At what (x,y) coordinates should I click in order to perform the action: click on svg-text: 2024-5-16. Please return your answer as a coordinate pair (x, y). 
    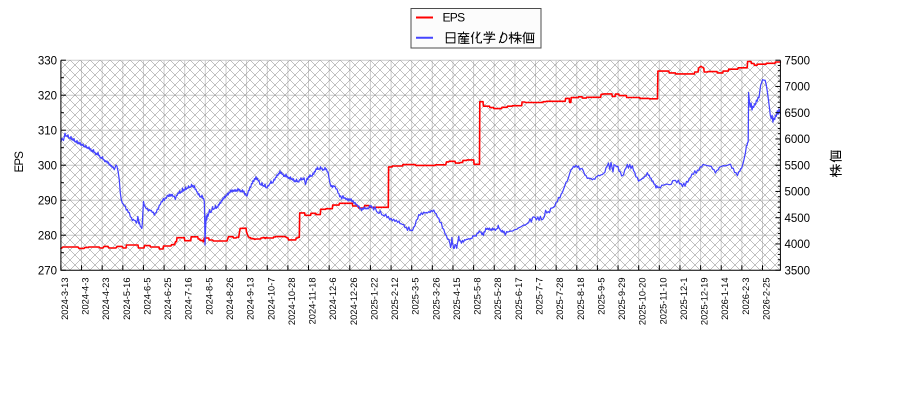
    Looking at the image, I should click on (127, 299).